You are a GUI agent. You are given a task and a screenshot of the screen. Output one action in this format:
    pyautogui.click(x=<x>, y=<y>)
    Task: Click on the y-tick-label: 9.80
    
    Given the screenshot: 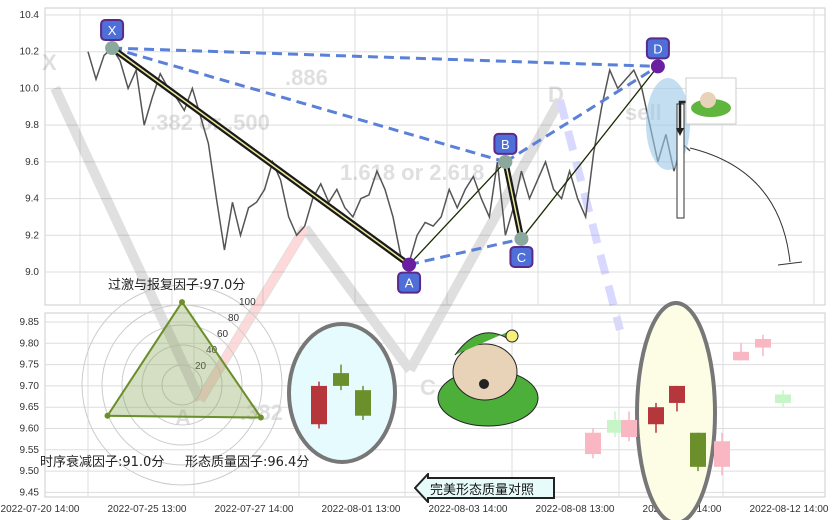 What is the action you would take?
    pyautogui.click(x=30, y=343)
    